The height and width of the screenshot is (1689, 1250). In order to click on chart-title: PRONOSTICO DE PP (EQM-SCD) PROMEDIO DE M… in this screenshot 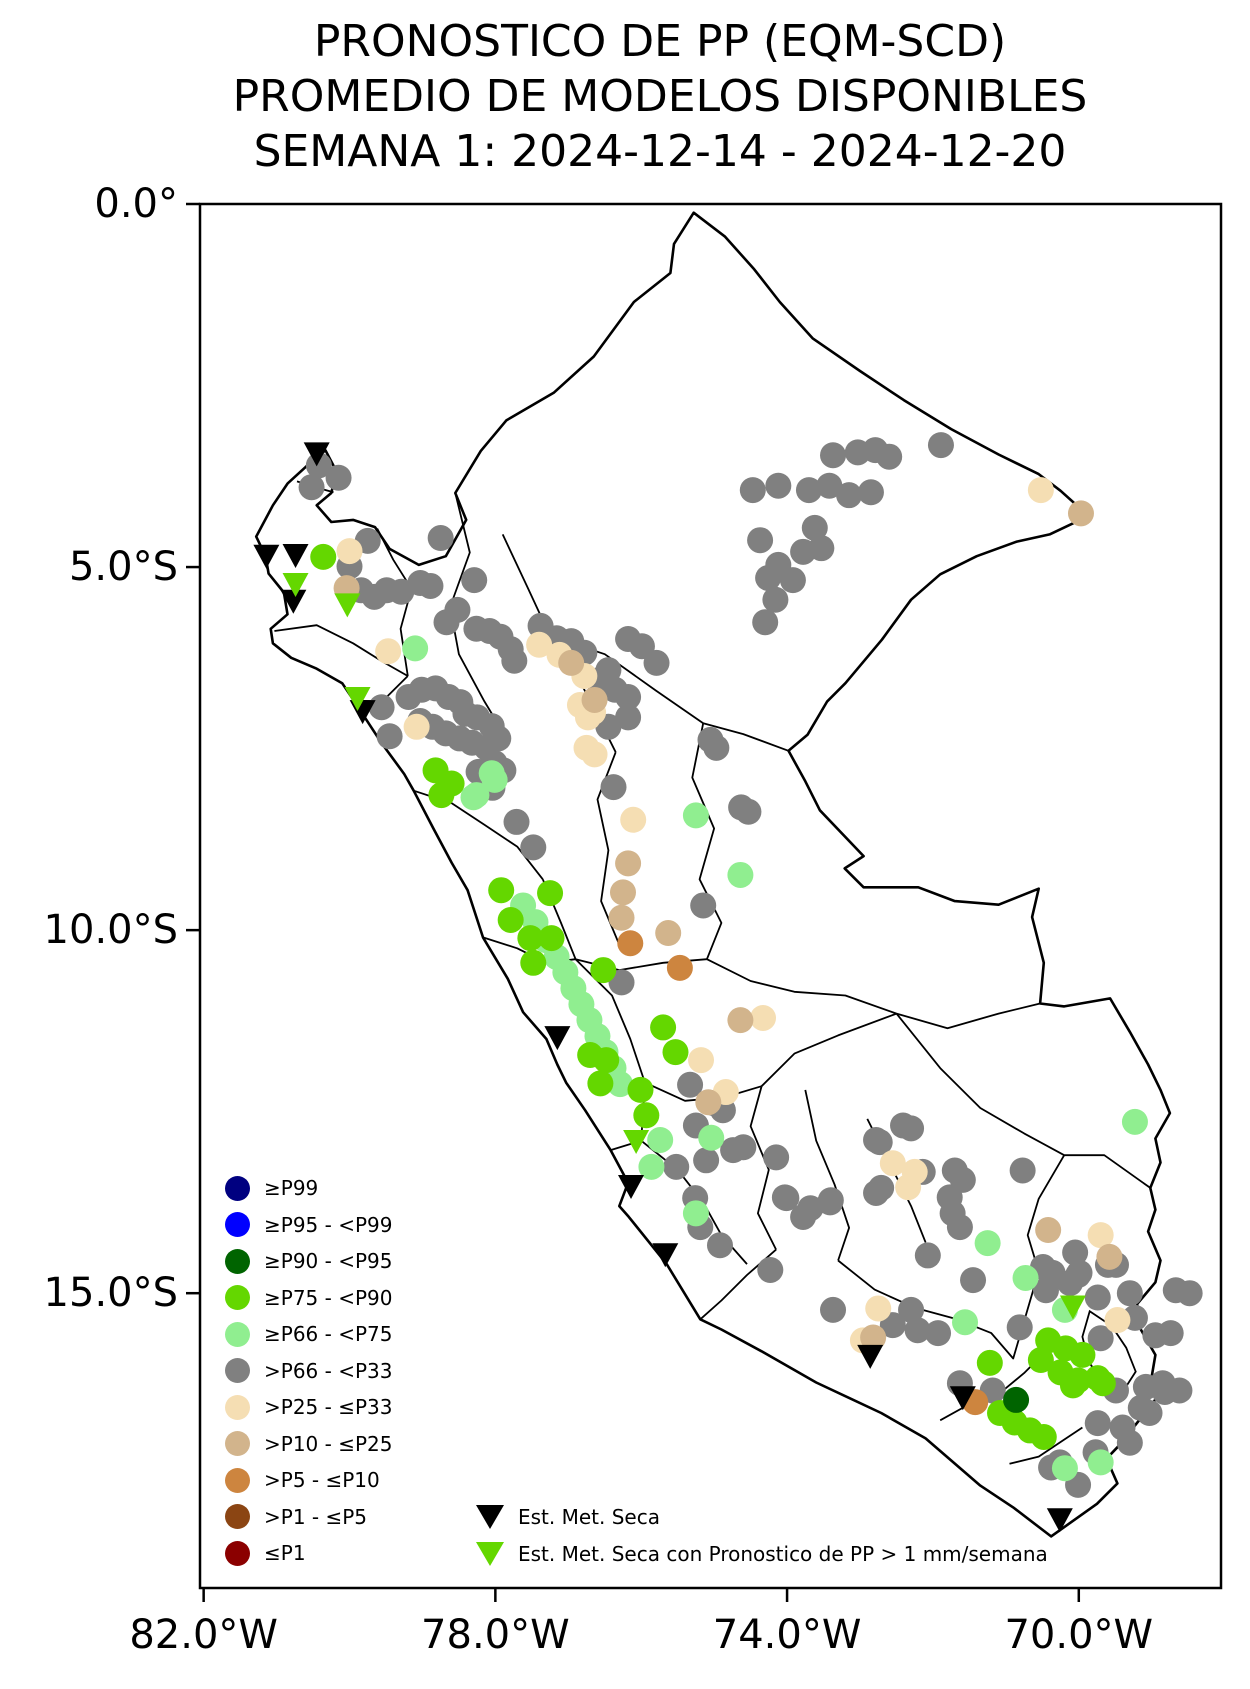, I will do `click(625, 96)`.